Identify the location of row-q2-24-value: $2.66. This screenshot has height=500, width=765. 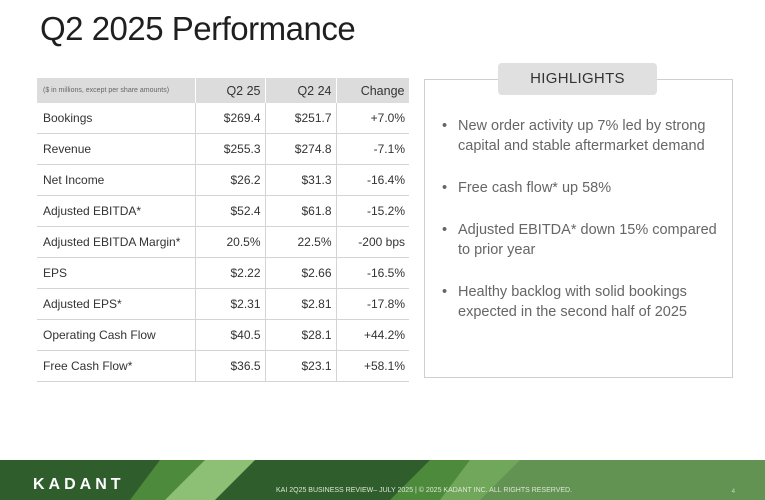
(301, 273).